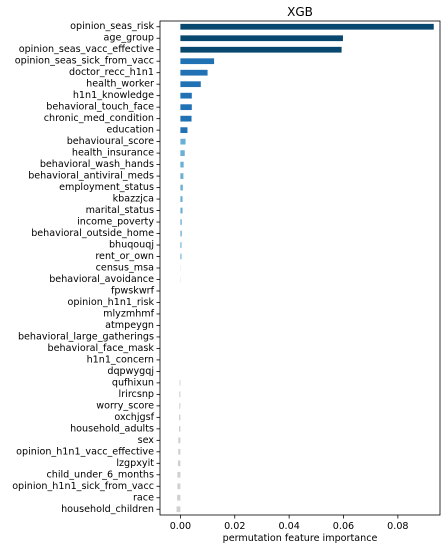 The image size is (448, 550). Describe the element at coordinates (180, 405) in the screenshot. I see `bar-worry_score` at that location.